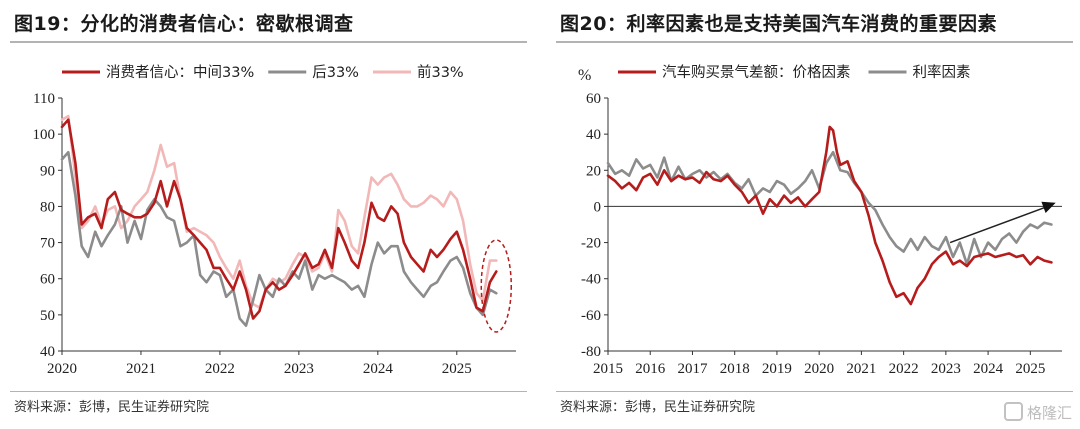  Describe the element at coordinates (777, 369) in the screenshot. I see `x-tick-label: 2019` at that location.